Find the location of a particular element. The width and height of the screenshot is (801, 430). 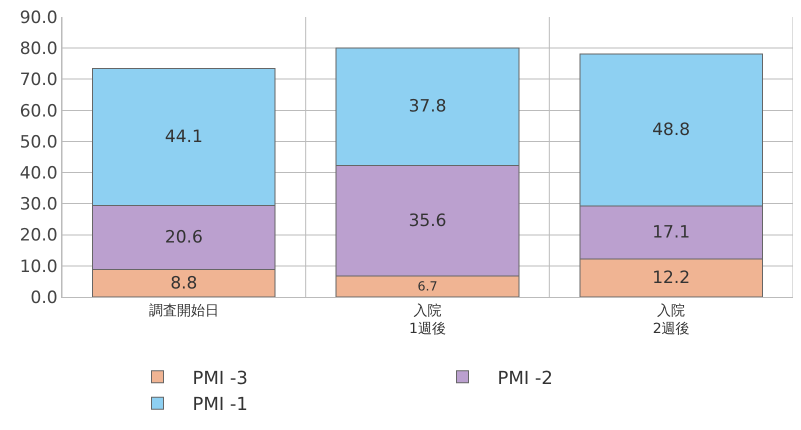

x-tick-label: 調査開始日 is located at coordinates (183, 310).